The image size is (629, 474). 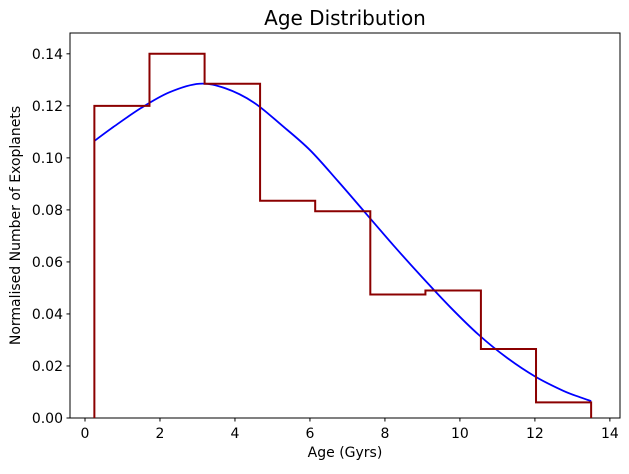 I want to click on x-tick-label: 2, so click(x=160, y=434).